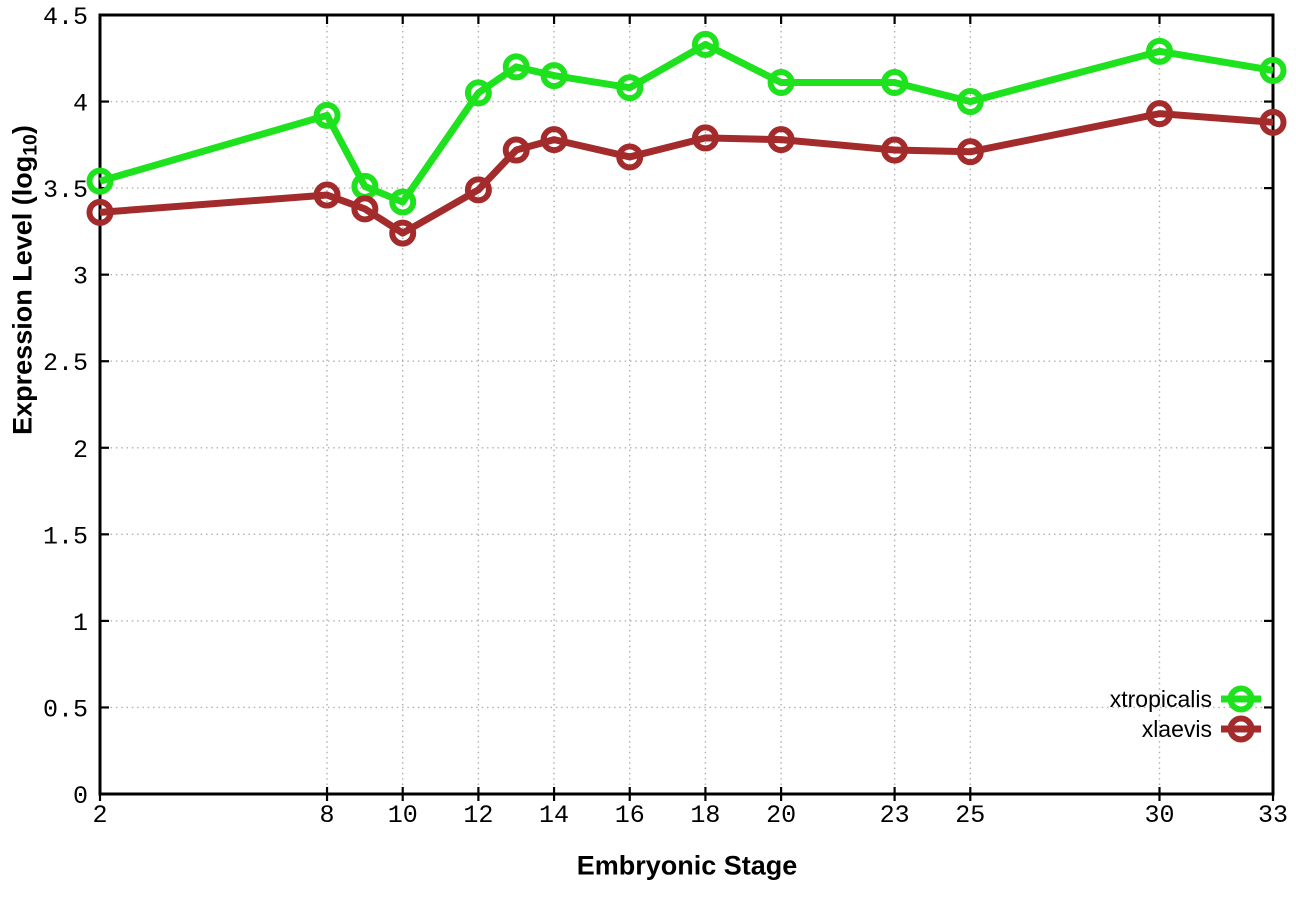 The image size is (1296, 907). I want to click on y-tick-label: 3.5, so click(65, 190).